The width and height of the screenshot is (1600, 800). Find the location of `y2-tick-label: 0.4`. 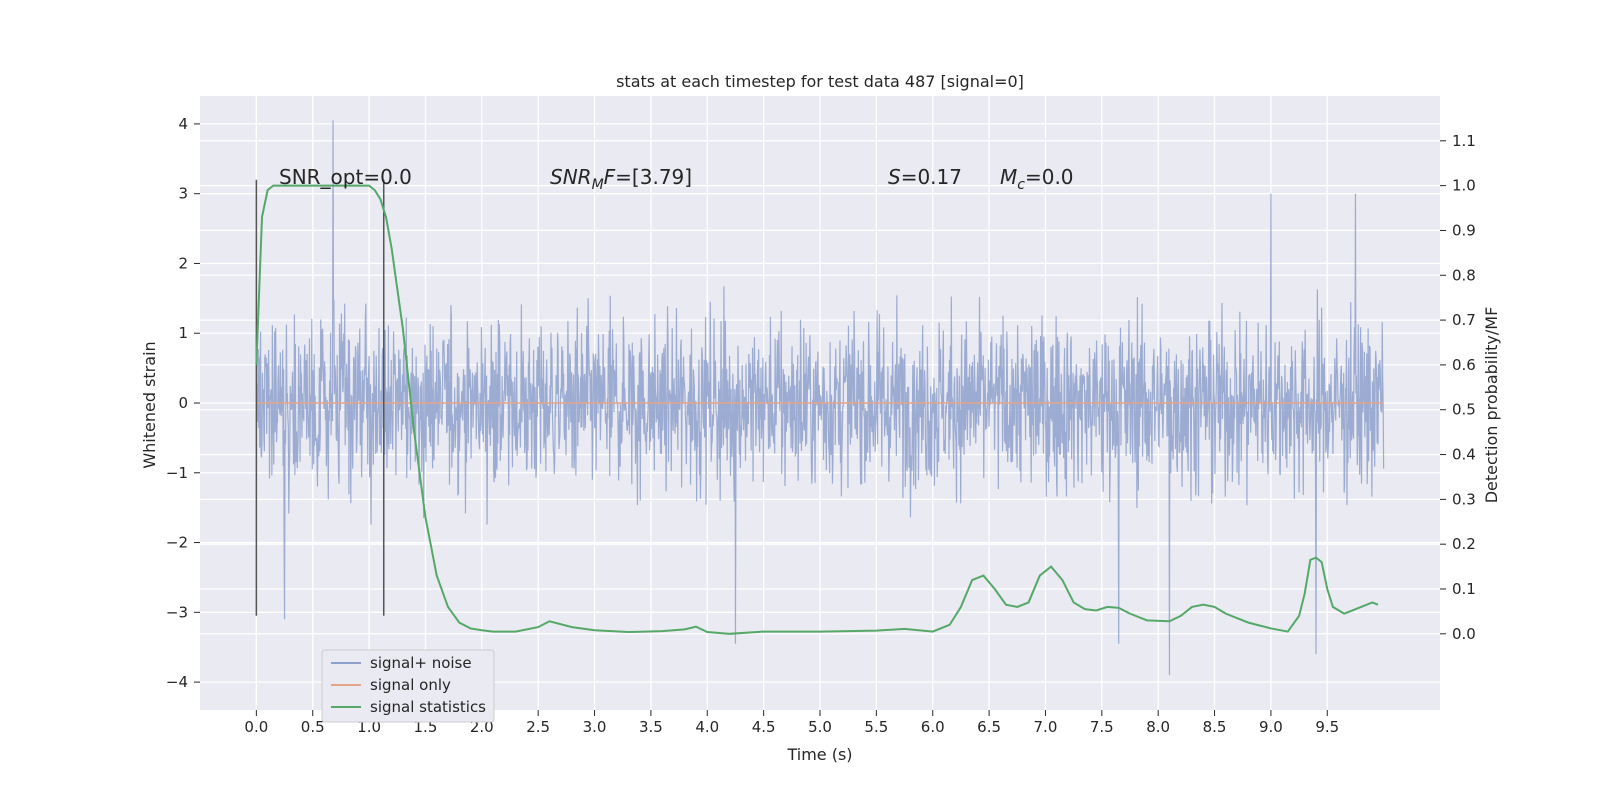

y2-tick-label: 0.4 is located at coordinates (1464, 455).